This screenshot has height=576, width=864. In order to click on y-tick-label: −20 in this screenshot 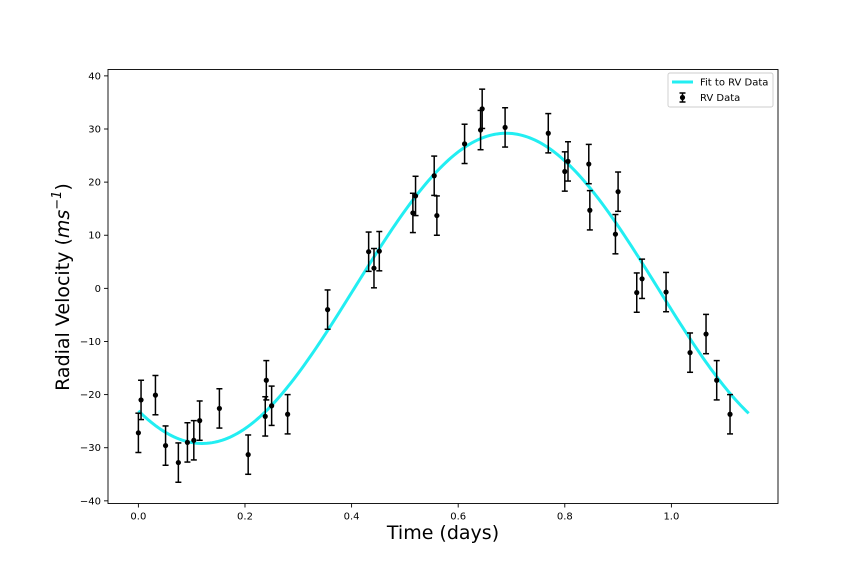, I will do `click(90, 395)`.